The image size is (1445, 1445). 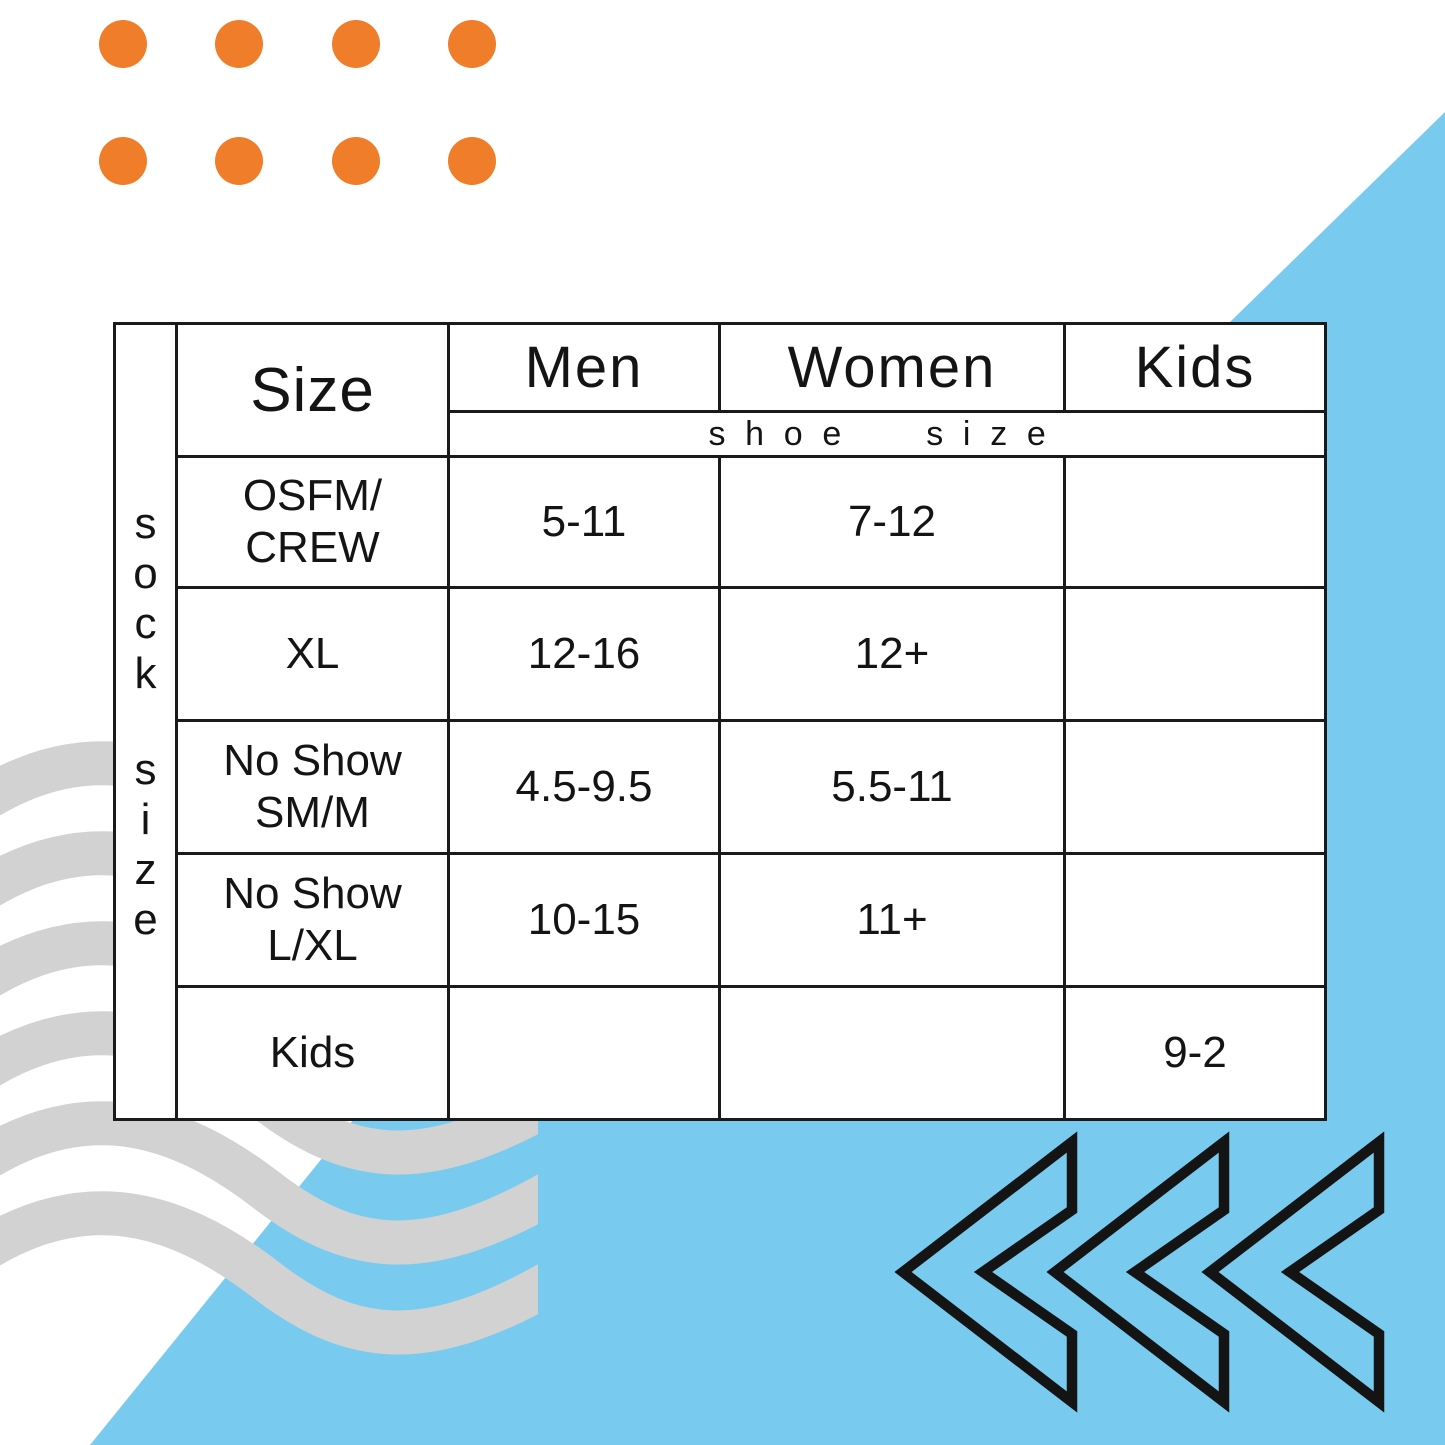 What do you see at coordinates (584, 522) in the screenshot?
I see `cell-men-osfm: 5-11` at bounding box center [584, 522].